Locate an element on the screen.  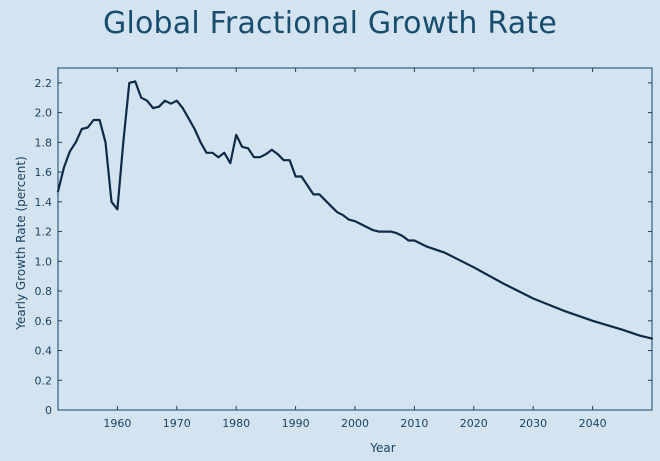
y-tick-label: 0.2 is located at coordinates (44, 380).